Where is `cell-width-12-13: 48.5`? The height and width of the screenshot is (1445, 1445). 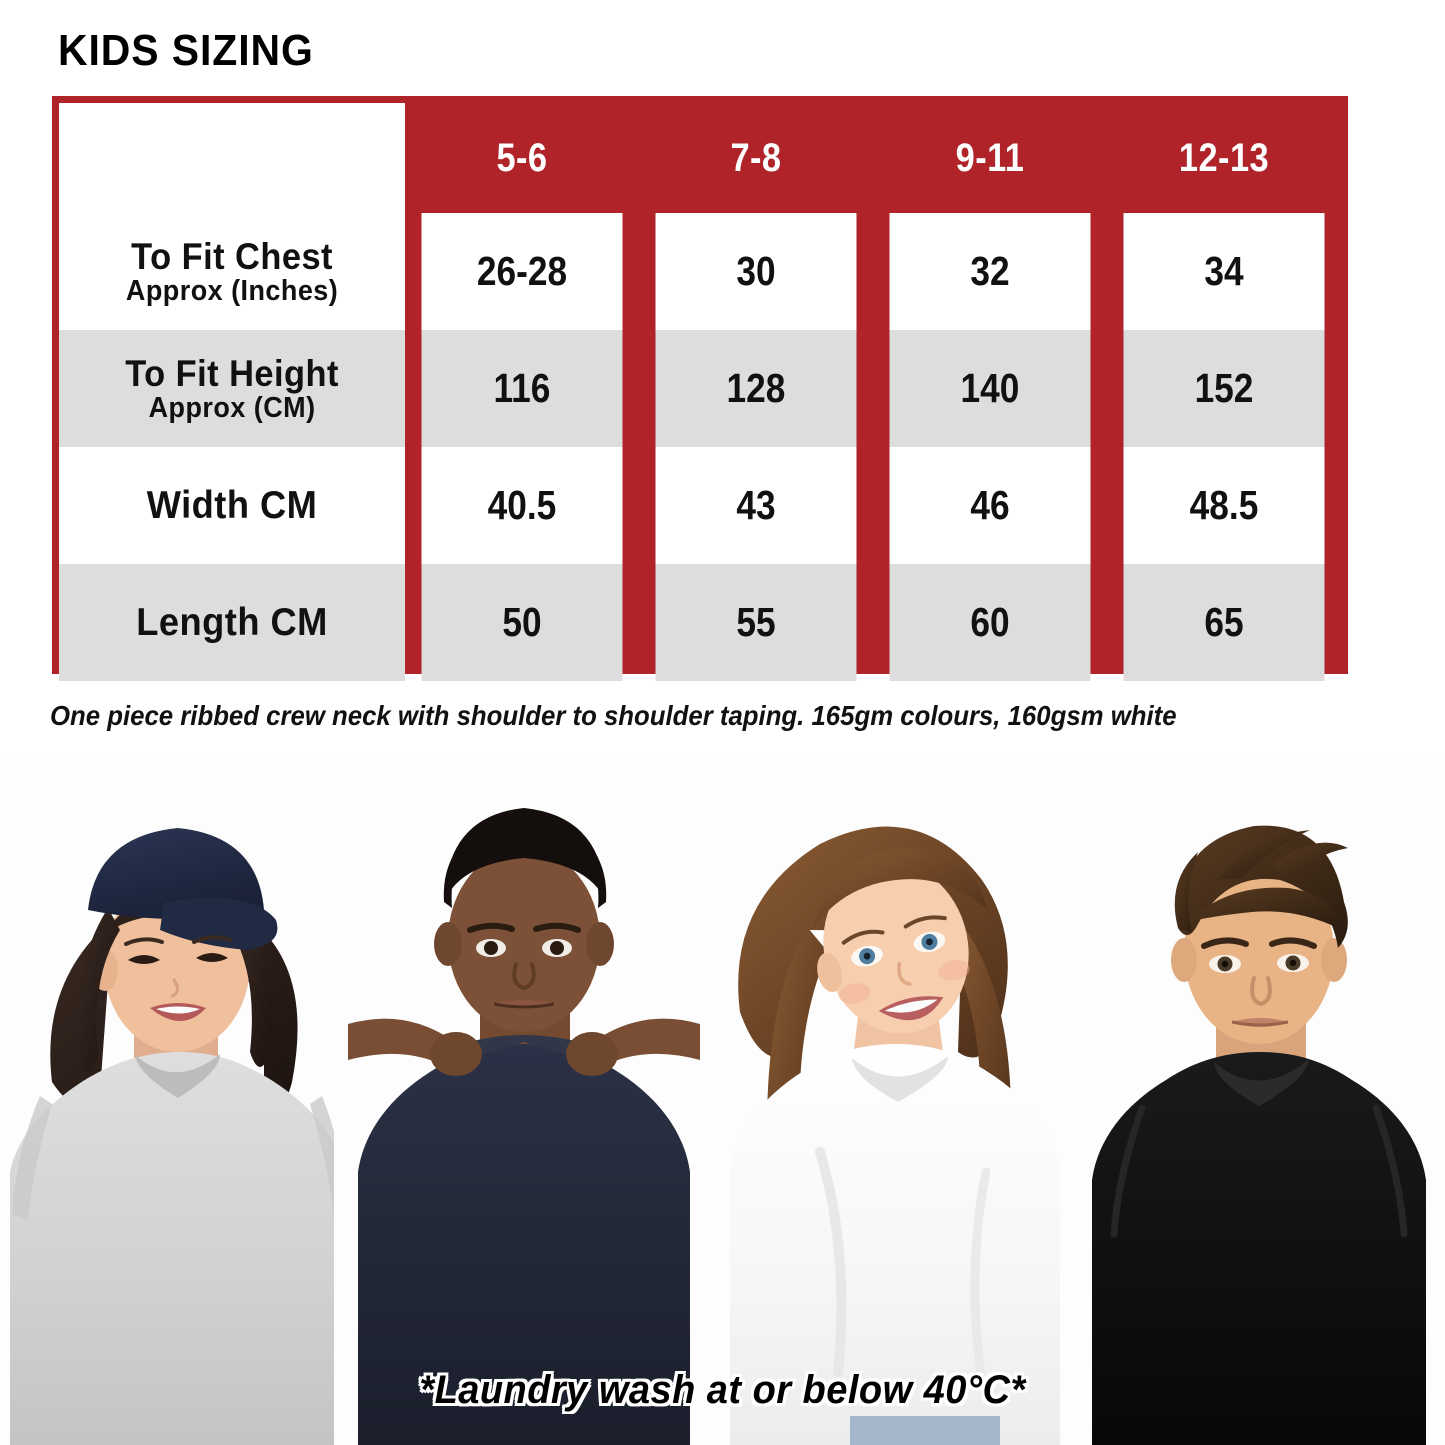
cell-width-12-13: 48.5 is located at coordinates (1224, 505).